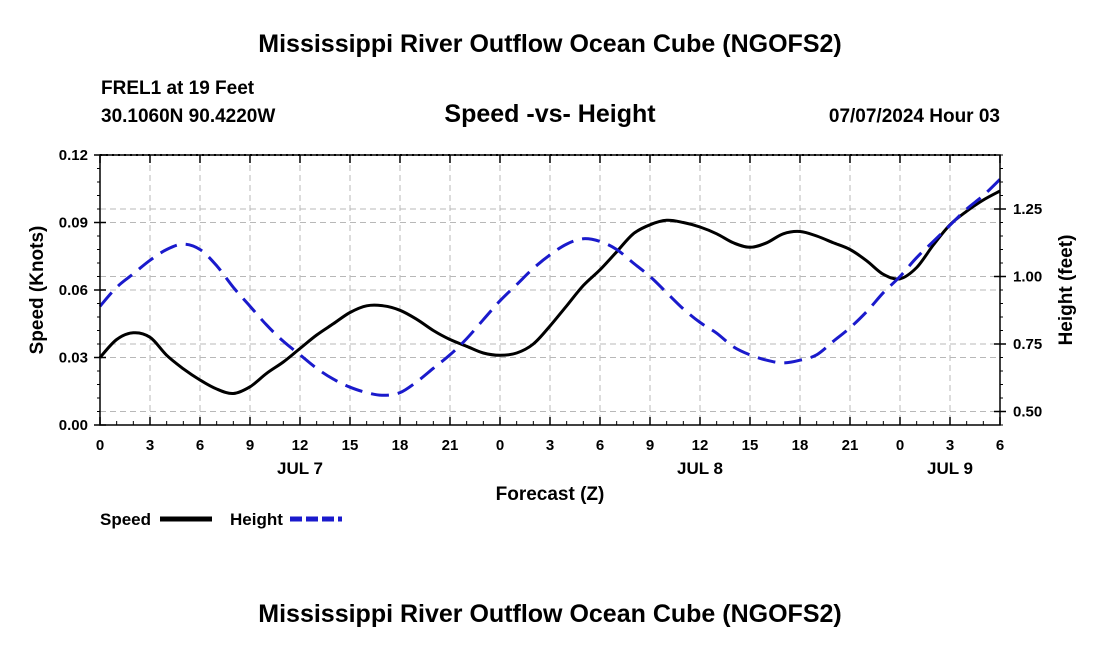 The width and height of the screenshot is (1100, 650). I want to click on timestamp-label: 07/07/2024 Hour 03, so click(914, 116).